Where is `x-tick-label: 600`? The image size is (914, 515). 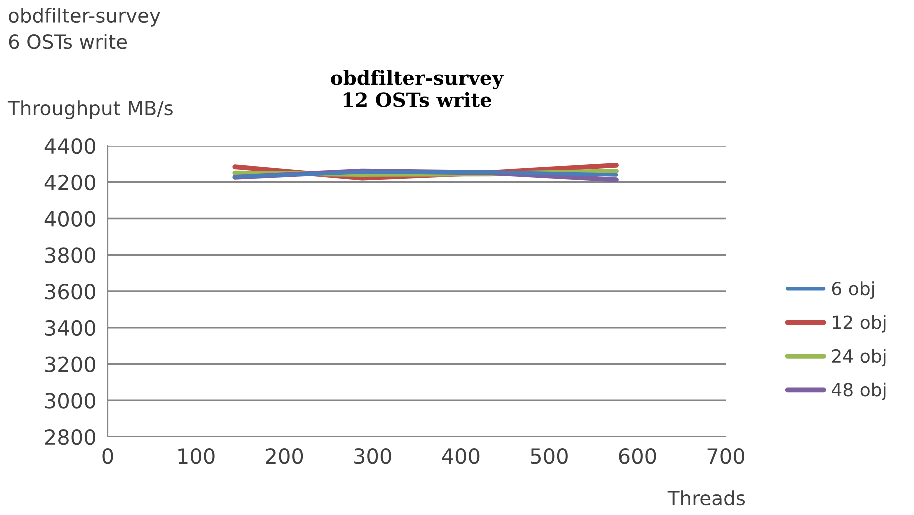 x-tick-label: 600 is located at coordinates (637, 456).